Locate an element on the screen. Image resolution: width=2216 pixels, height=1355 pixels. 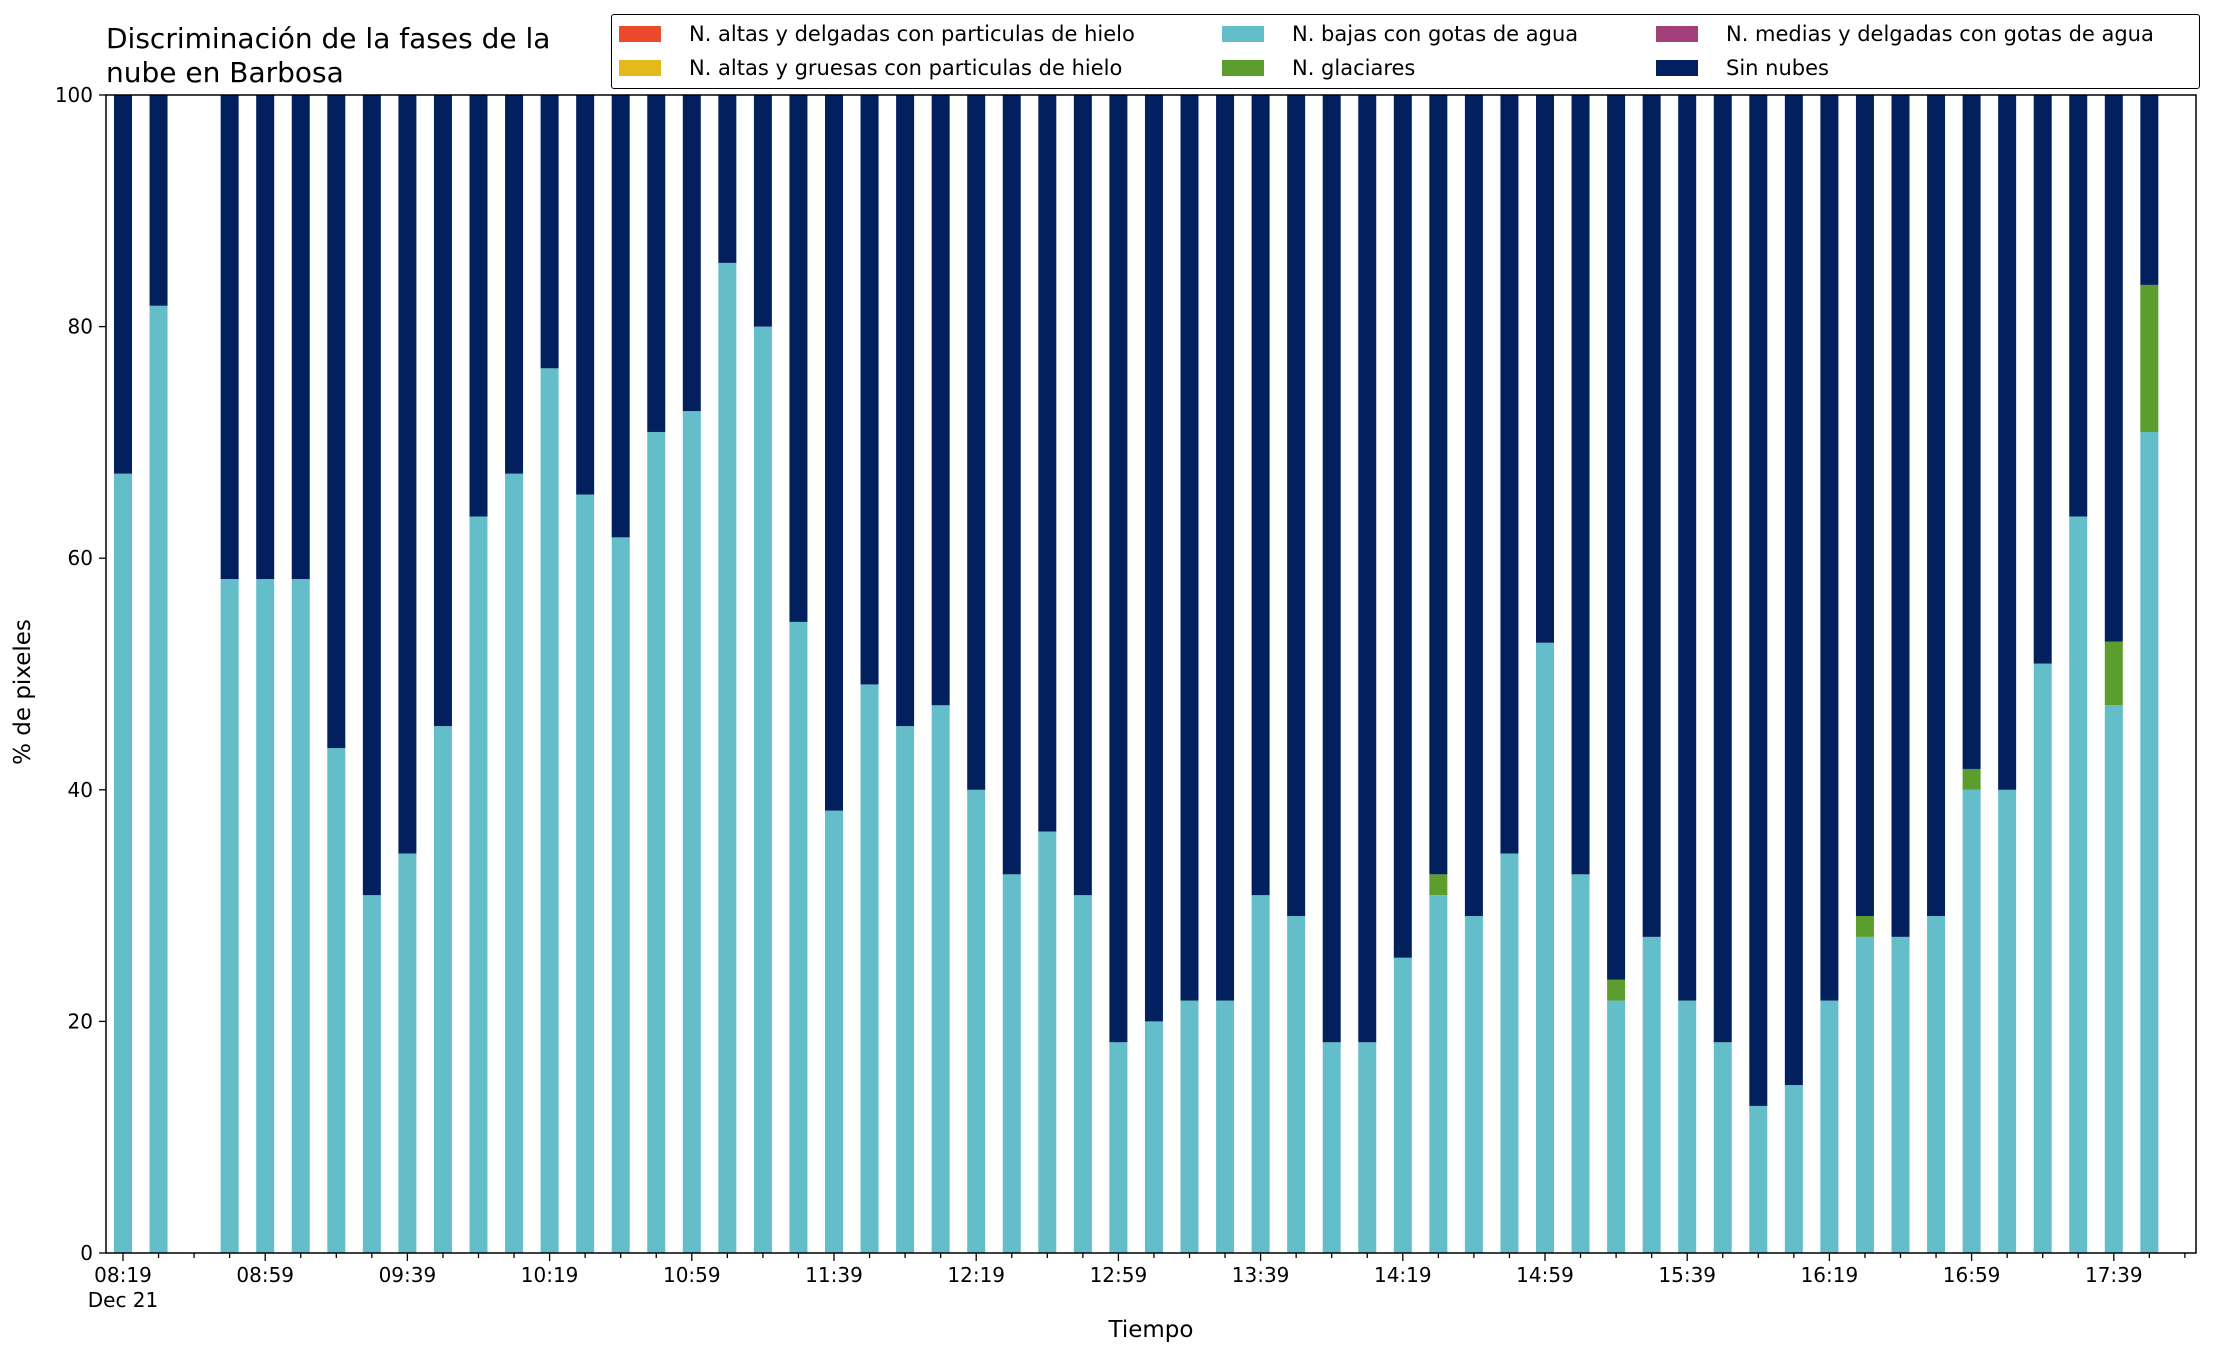
x-tick-label: 09:39 is located at coordinates (408, 1275).